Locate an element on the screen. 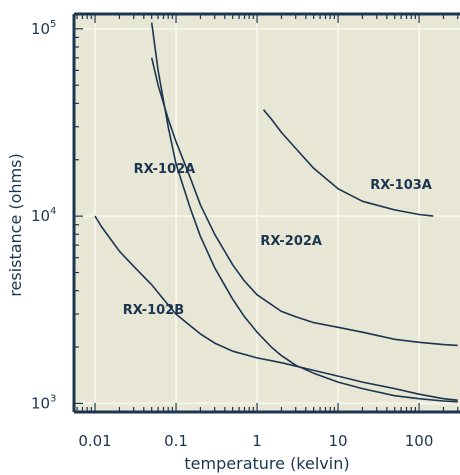 The image size is (460, 475). x-tick-label: 1 is located at coordinates (257, 441).